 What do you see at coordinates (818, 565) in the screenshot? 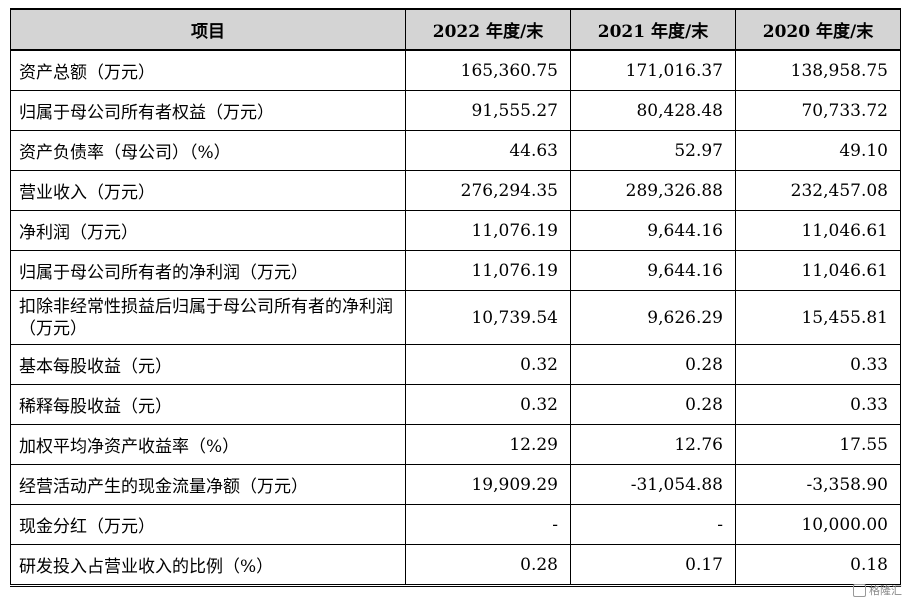
I see `value-2020: 0.18` at bounding box center [818, 565].